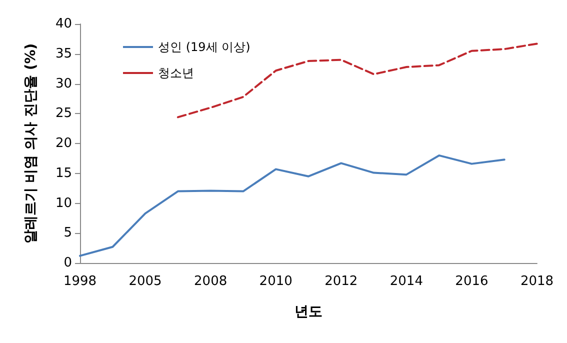 The height and width of the screenshot is (343, 567). Describe the element at coordinates (63, 114) in the screenshot. I see `y-tick-label: 25` at that location.